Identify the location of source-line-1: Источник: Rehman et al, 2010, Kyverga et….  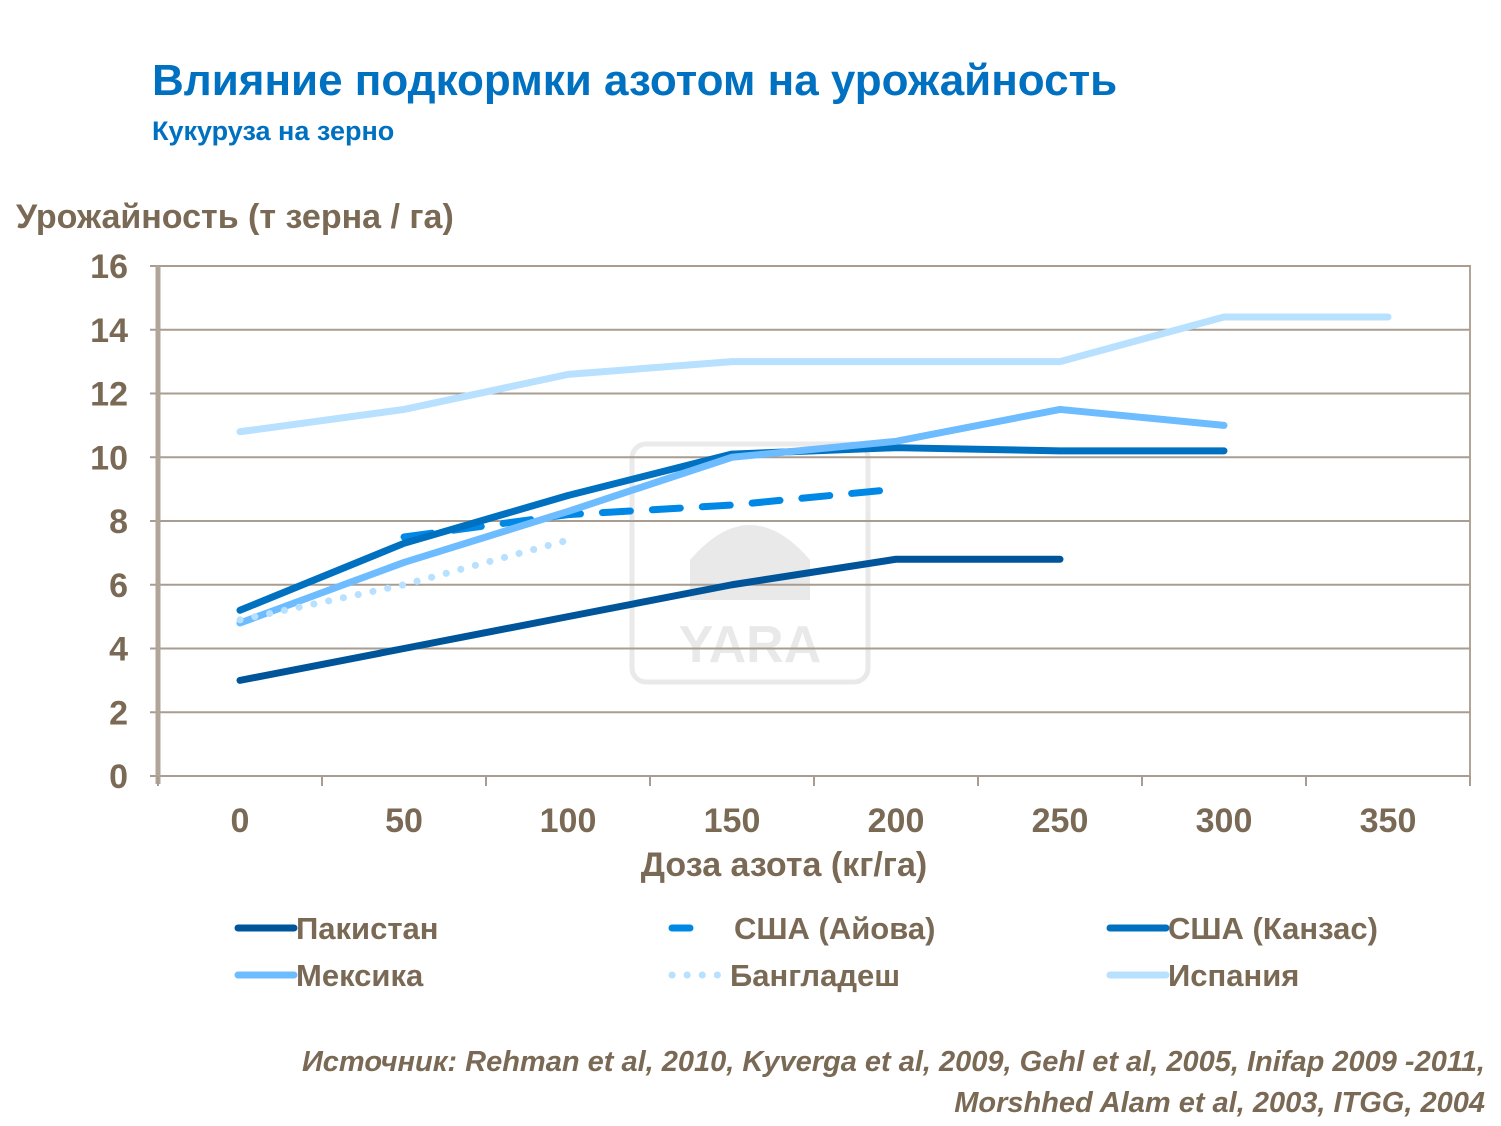
(893, 1062).